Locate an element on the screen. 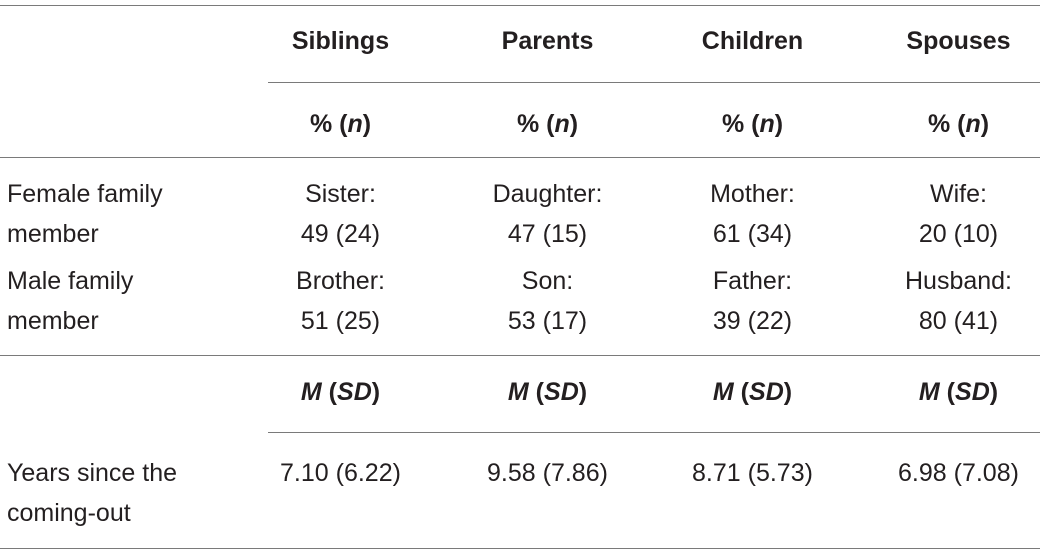 This screenshot has width=1040, height=554. msd-rule is located at coordinates (654, 432).